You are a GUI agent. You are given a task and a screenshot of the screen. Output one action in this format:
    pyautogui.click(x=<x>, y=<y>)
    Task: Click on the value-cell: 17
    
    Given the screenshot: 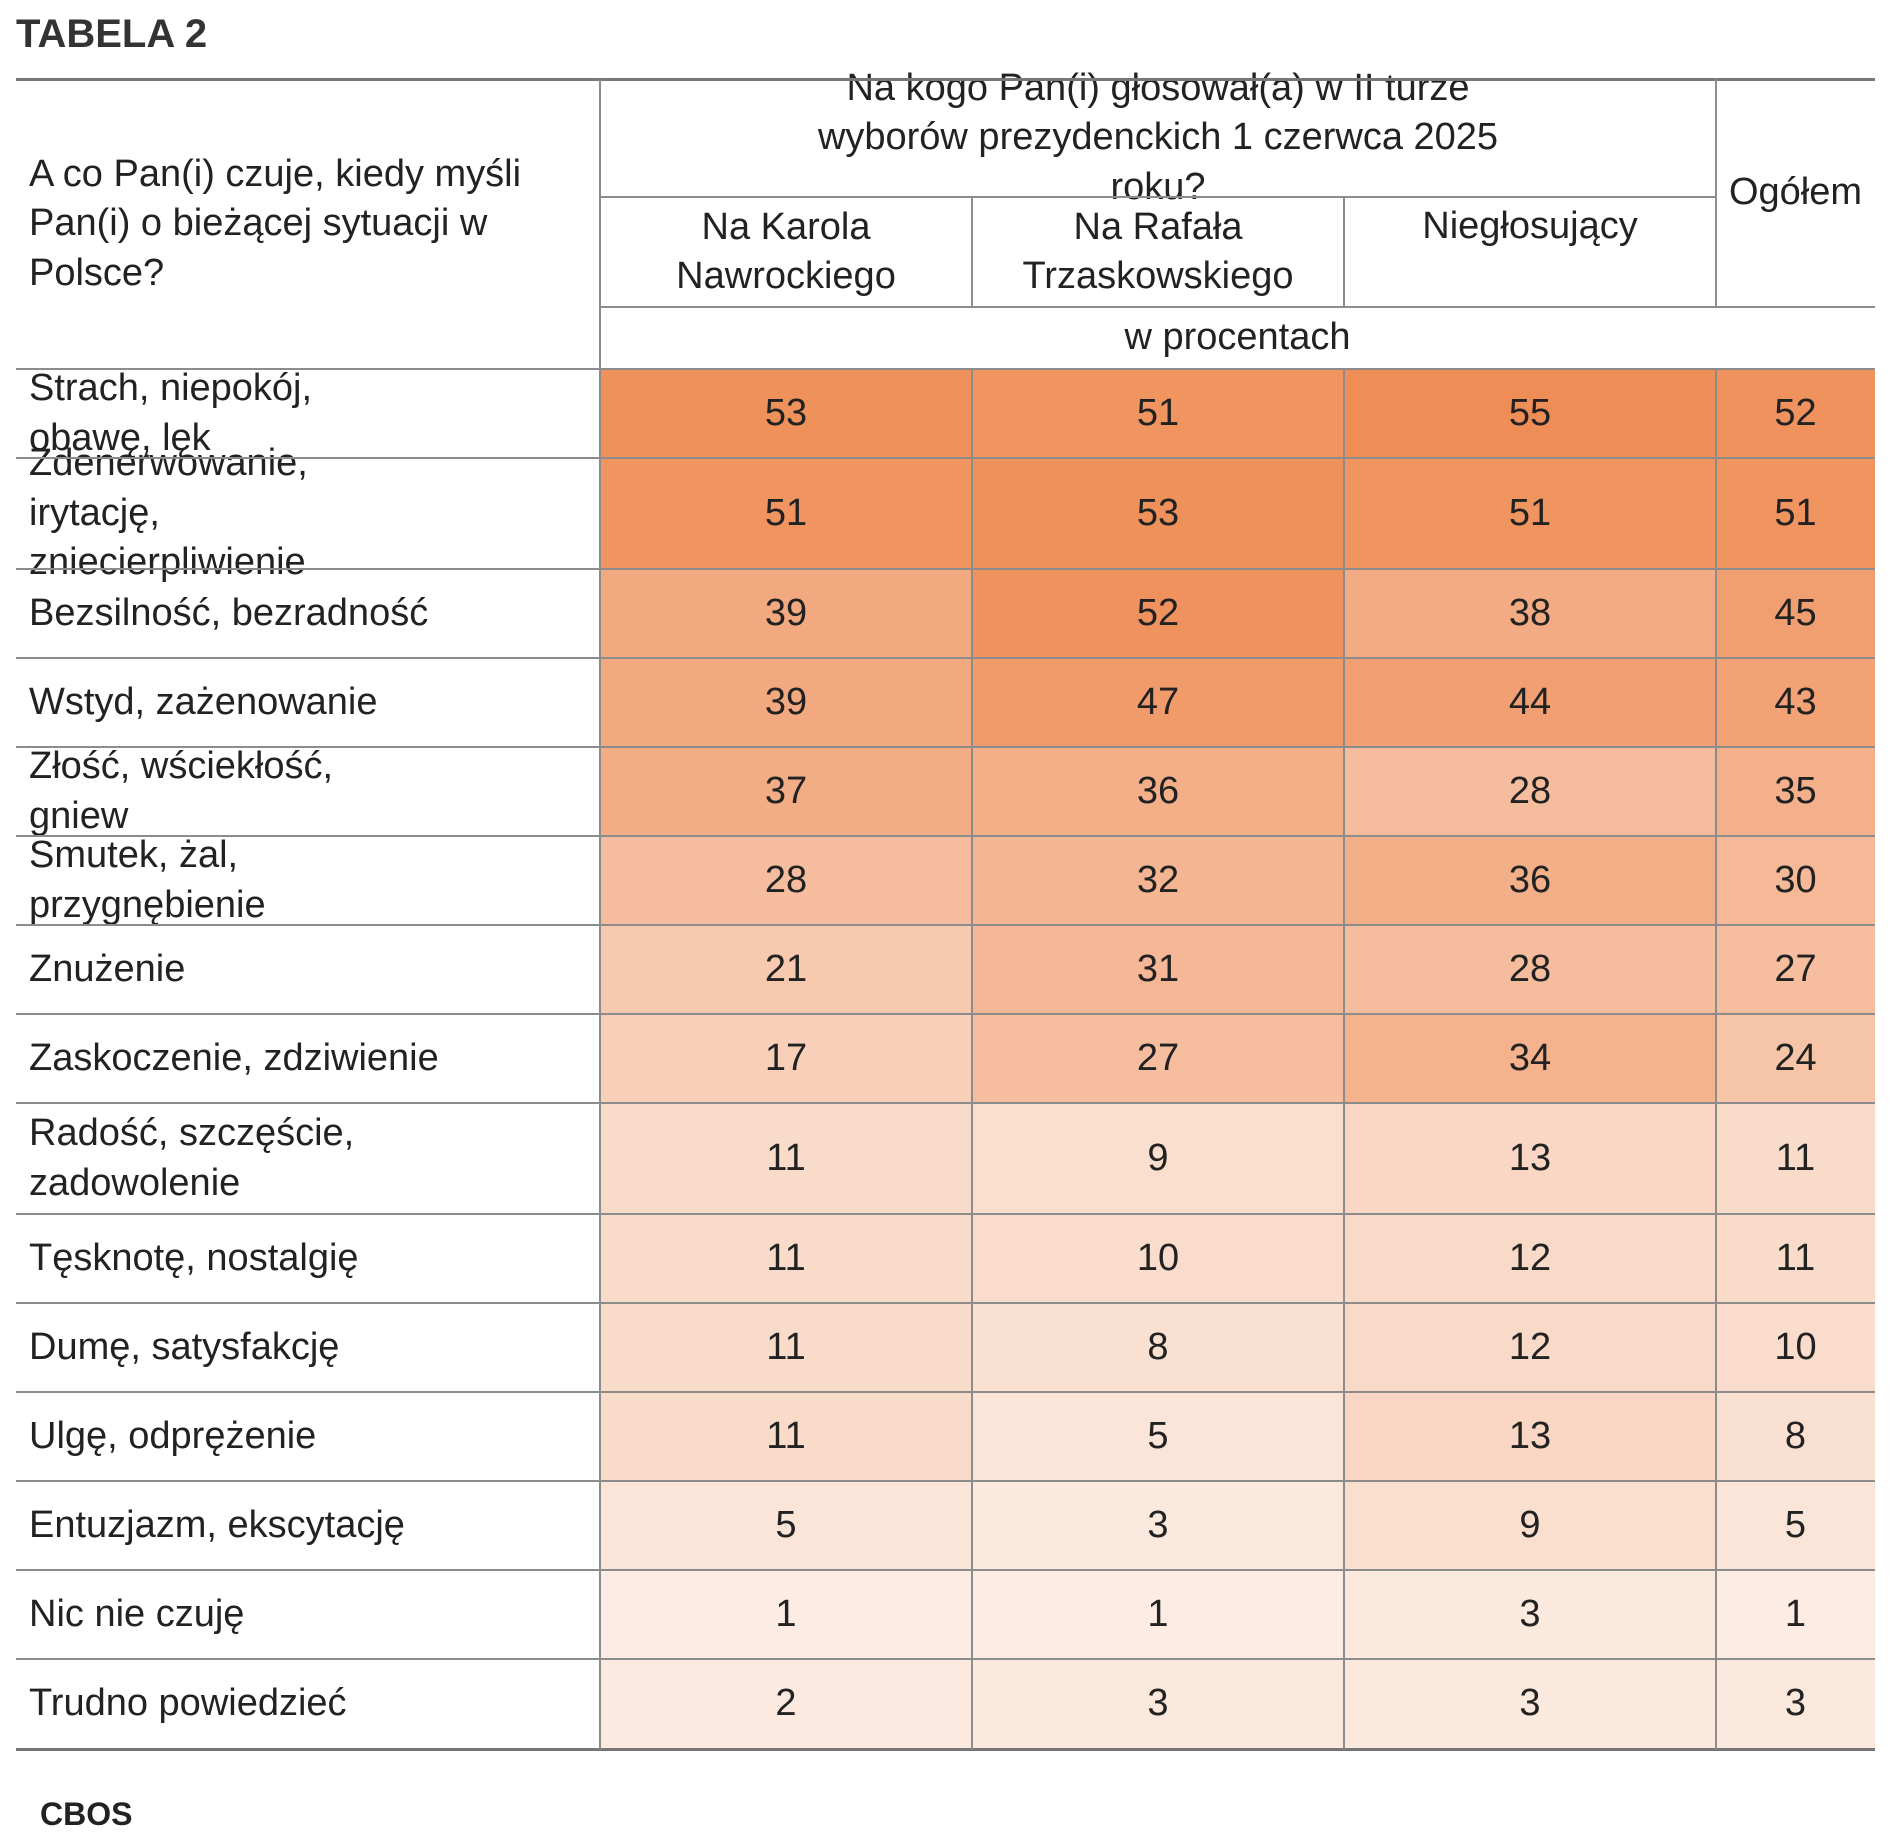 What is the action you would take?
    pyautogui.click(x=786, y=1058)
    